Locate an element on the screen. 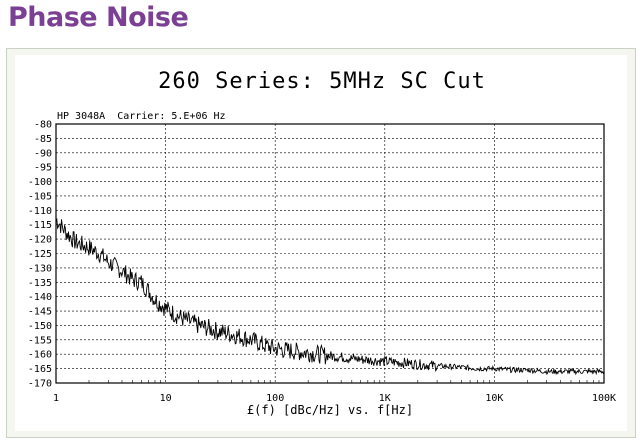  y-tick-label: -120 is located at coordinates (40, 240).